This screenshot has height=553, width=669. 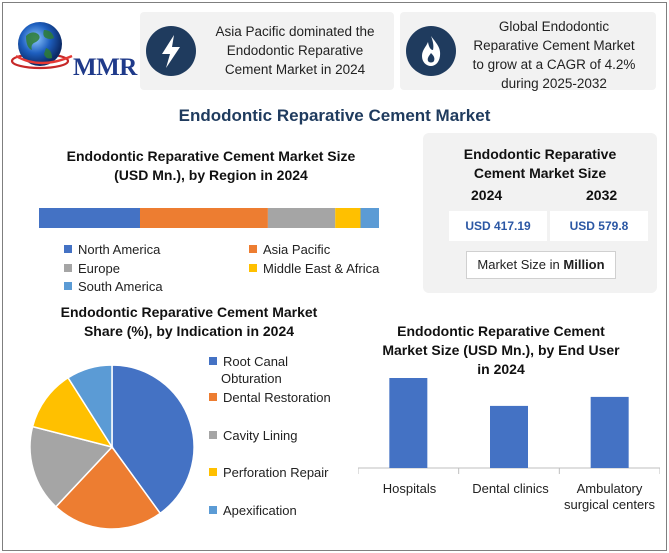 I want to click on end-user-bar-chart, so click(x=509, y=426).